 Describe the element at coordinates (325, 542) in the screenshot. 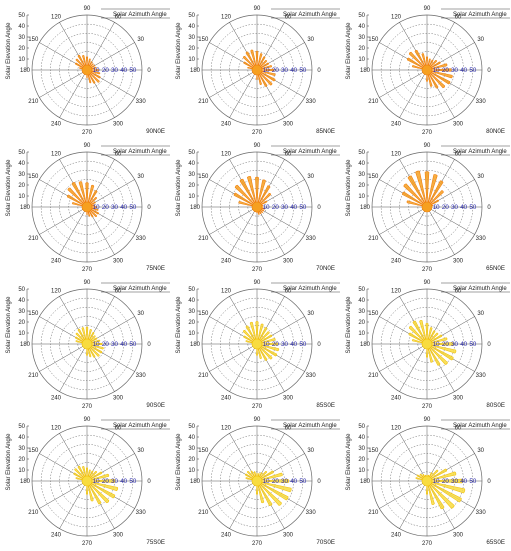

I see `panel-label: 70S0E` at that location.